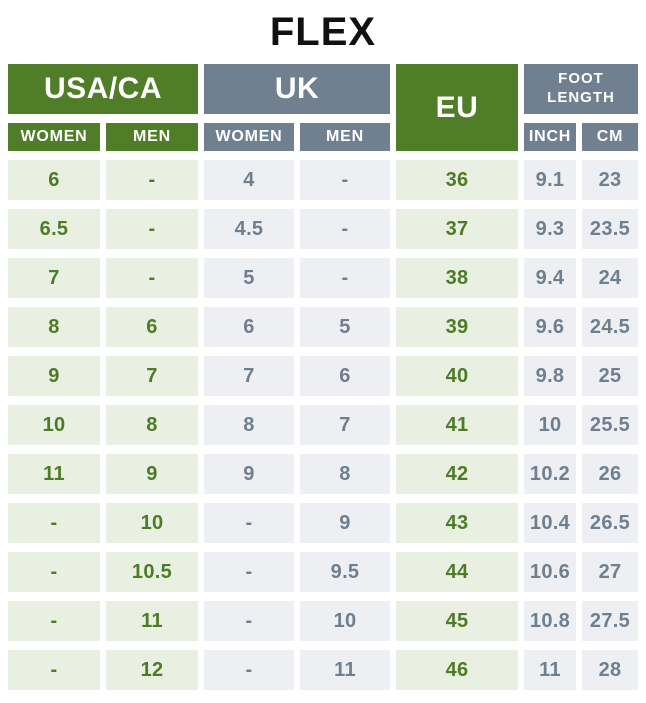 Image resolution: width=646 pixels, height=703 pixels. Describe the element at coordinates (550, 180) in the screenshot. I see `table-cell: 9.1` at that location.